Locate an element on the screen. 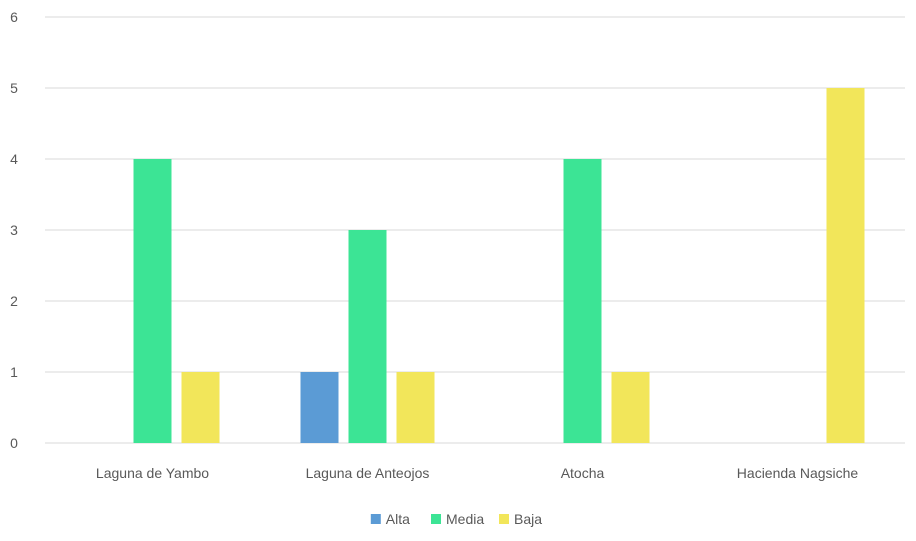  legend: Alta Media Baja is located at coordinates (456, 519).